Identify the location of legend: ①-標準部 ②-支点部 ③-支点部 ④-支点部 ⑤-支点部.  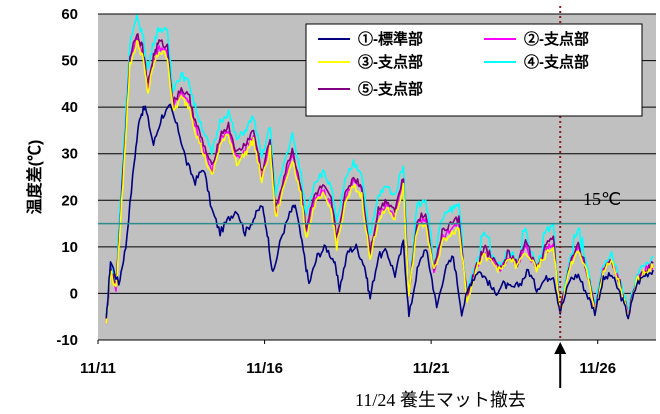
(474, 70).